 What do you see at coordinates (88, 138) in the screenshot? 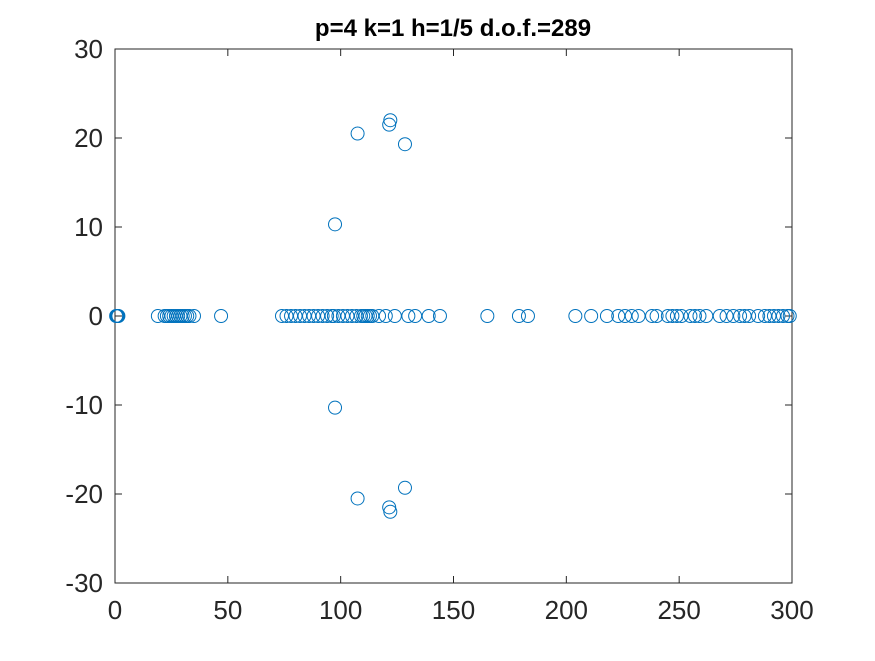
I see `y-tick-label: 20` at bounding box center [88, 138].